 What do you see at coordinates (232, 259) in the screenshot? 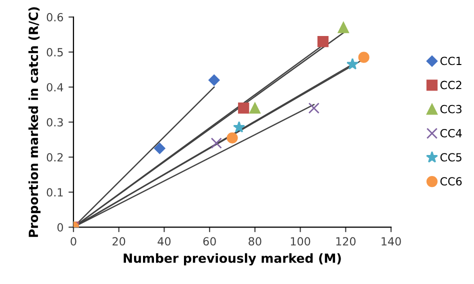
I see `x-axis-title: Number previously marked (M)` at bounding box center [232, 259].